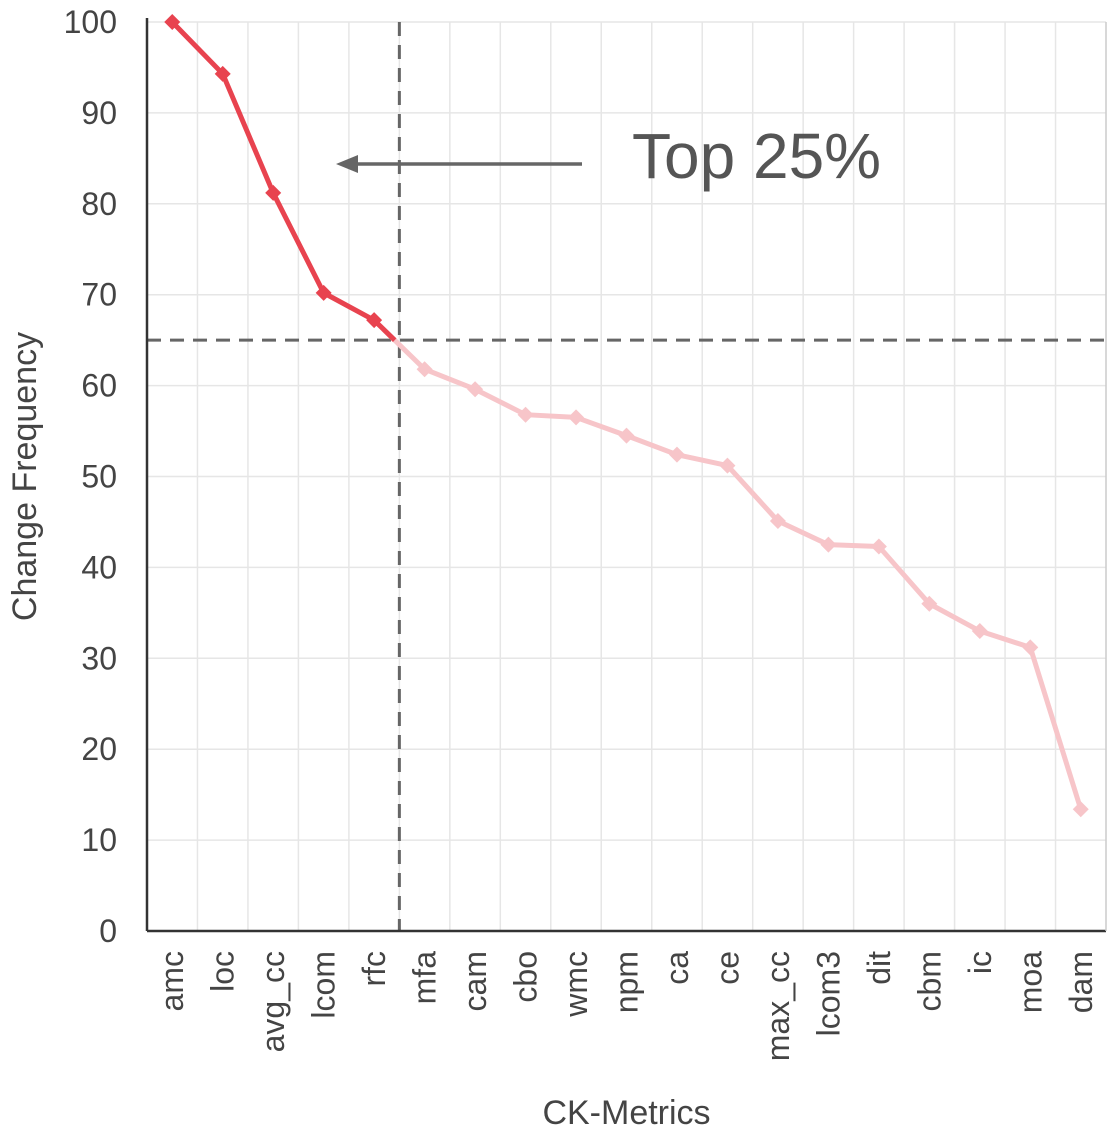  What do you see at coordinates (677, 968) in the screenshot?
I see `x-tick-label-ca: ca` at bounding box center [677, 968].